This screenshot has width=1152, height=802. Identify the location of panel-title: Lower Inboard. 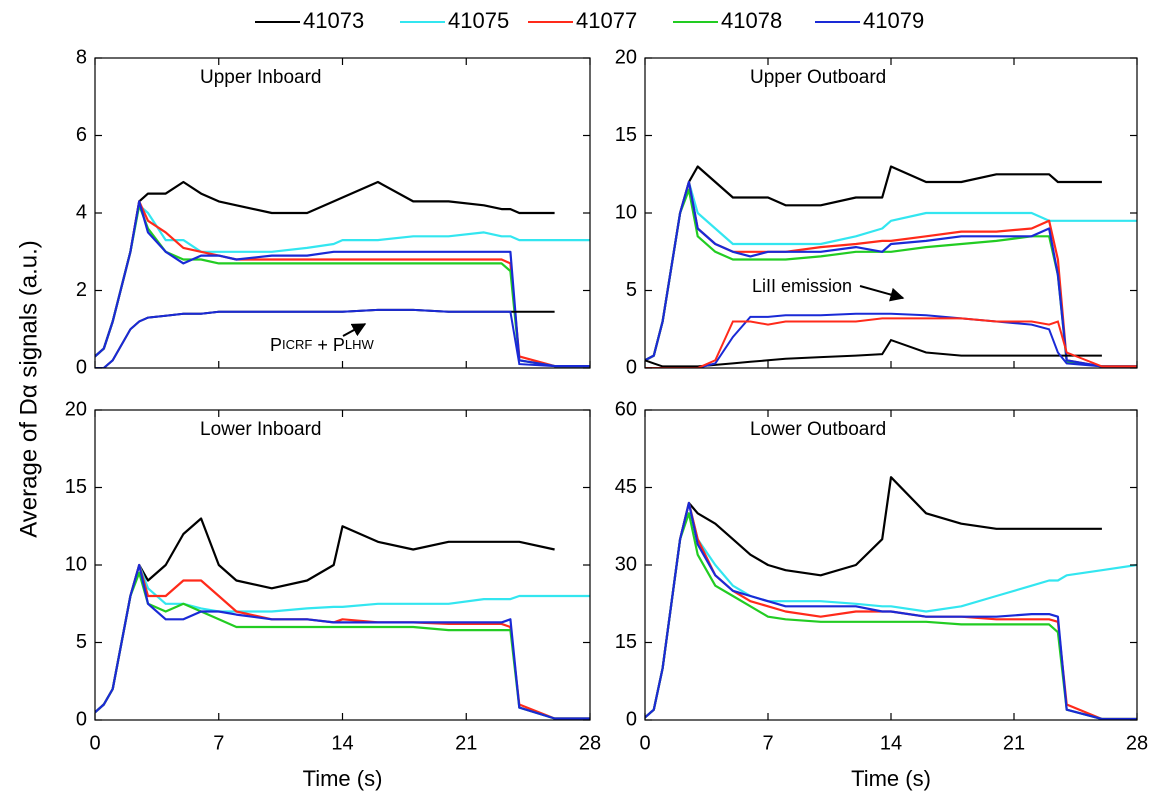
(260, 429).